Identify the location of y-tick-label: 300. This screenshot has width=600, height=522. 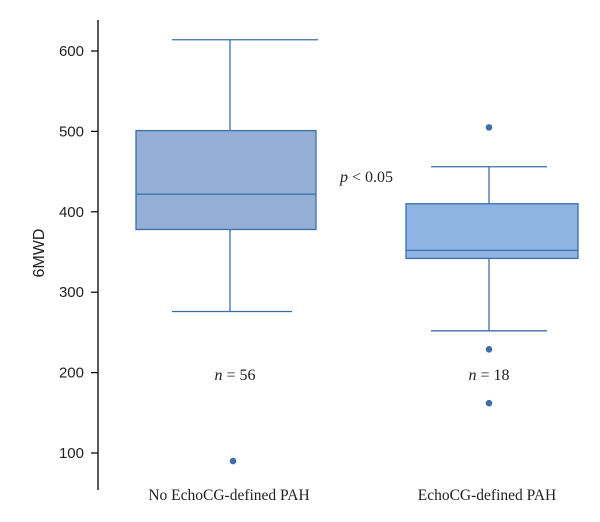
(71, 292).